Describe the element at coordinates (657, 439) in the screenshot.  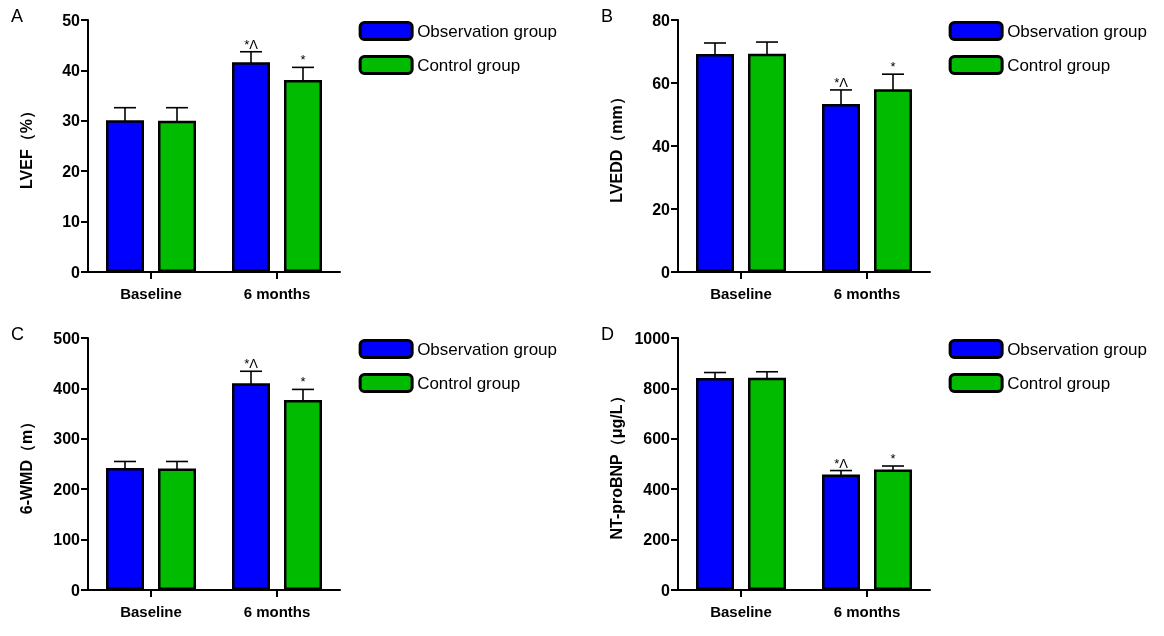
I see `y-tick-label: 600` at that location.